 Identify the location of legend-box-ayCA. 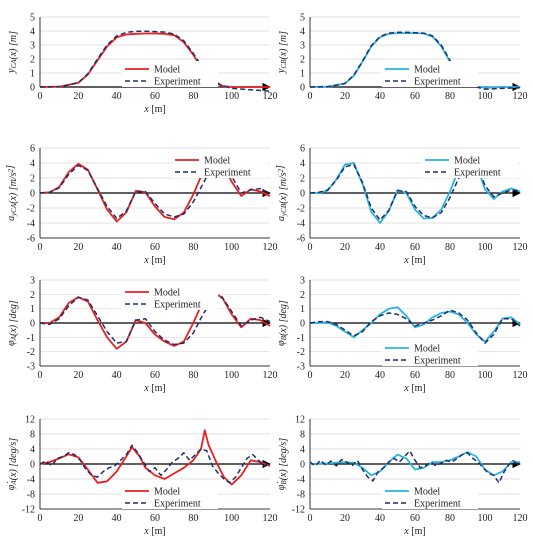
(220, 165).